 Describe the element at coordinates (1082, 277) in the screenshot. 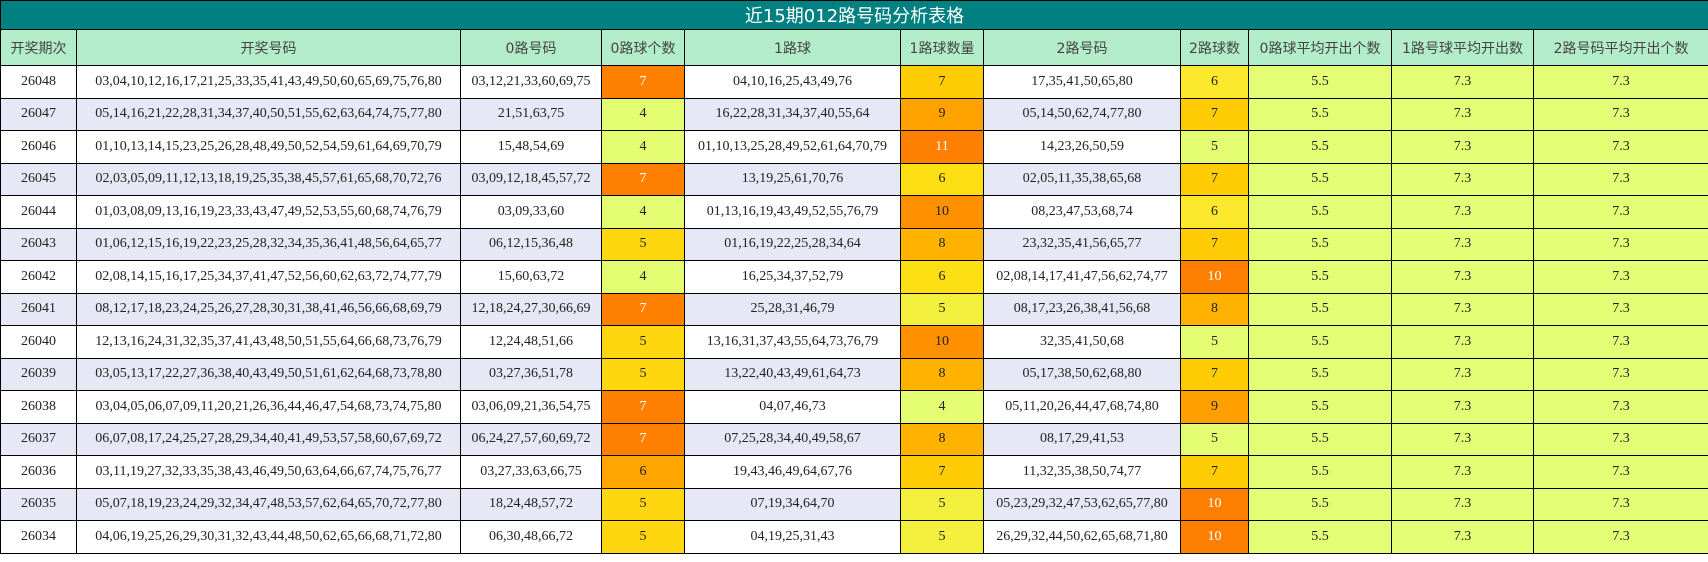

I see `road2-cell: 02,08,14,17,41,47,56,62,74,77` at that location.